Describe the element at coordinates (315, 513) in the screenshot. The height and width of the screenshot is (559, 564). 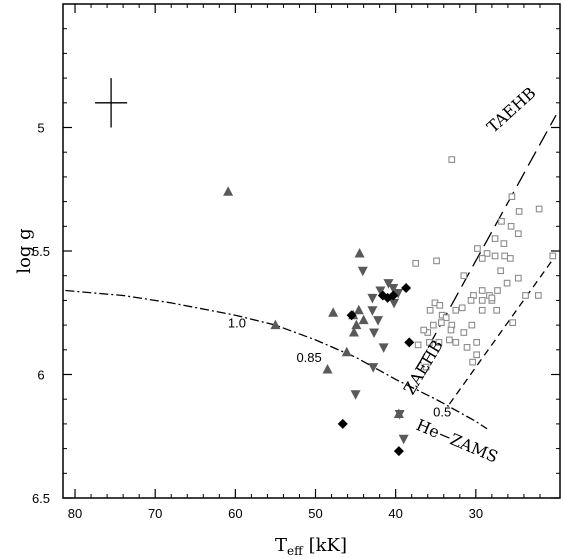
I see `x-tick-label: 50` at that location.